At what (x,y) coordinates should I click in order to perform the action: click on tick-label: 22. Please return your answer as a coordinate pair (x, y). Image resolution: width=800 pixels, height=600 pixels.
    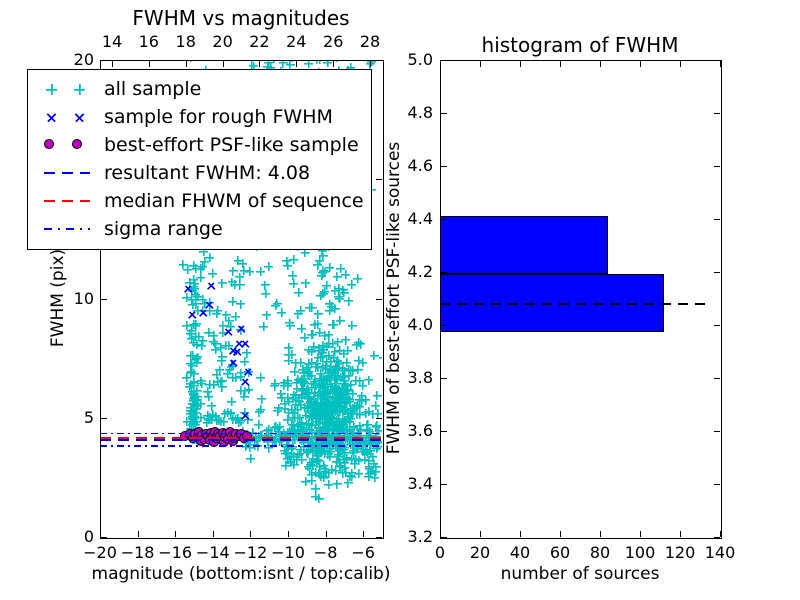
    Looking at the image, I should click on (259, 41).